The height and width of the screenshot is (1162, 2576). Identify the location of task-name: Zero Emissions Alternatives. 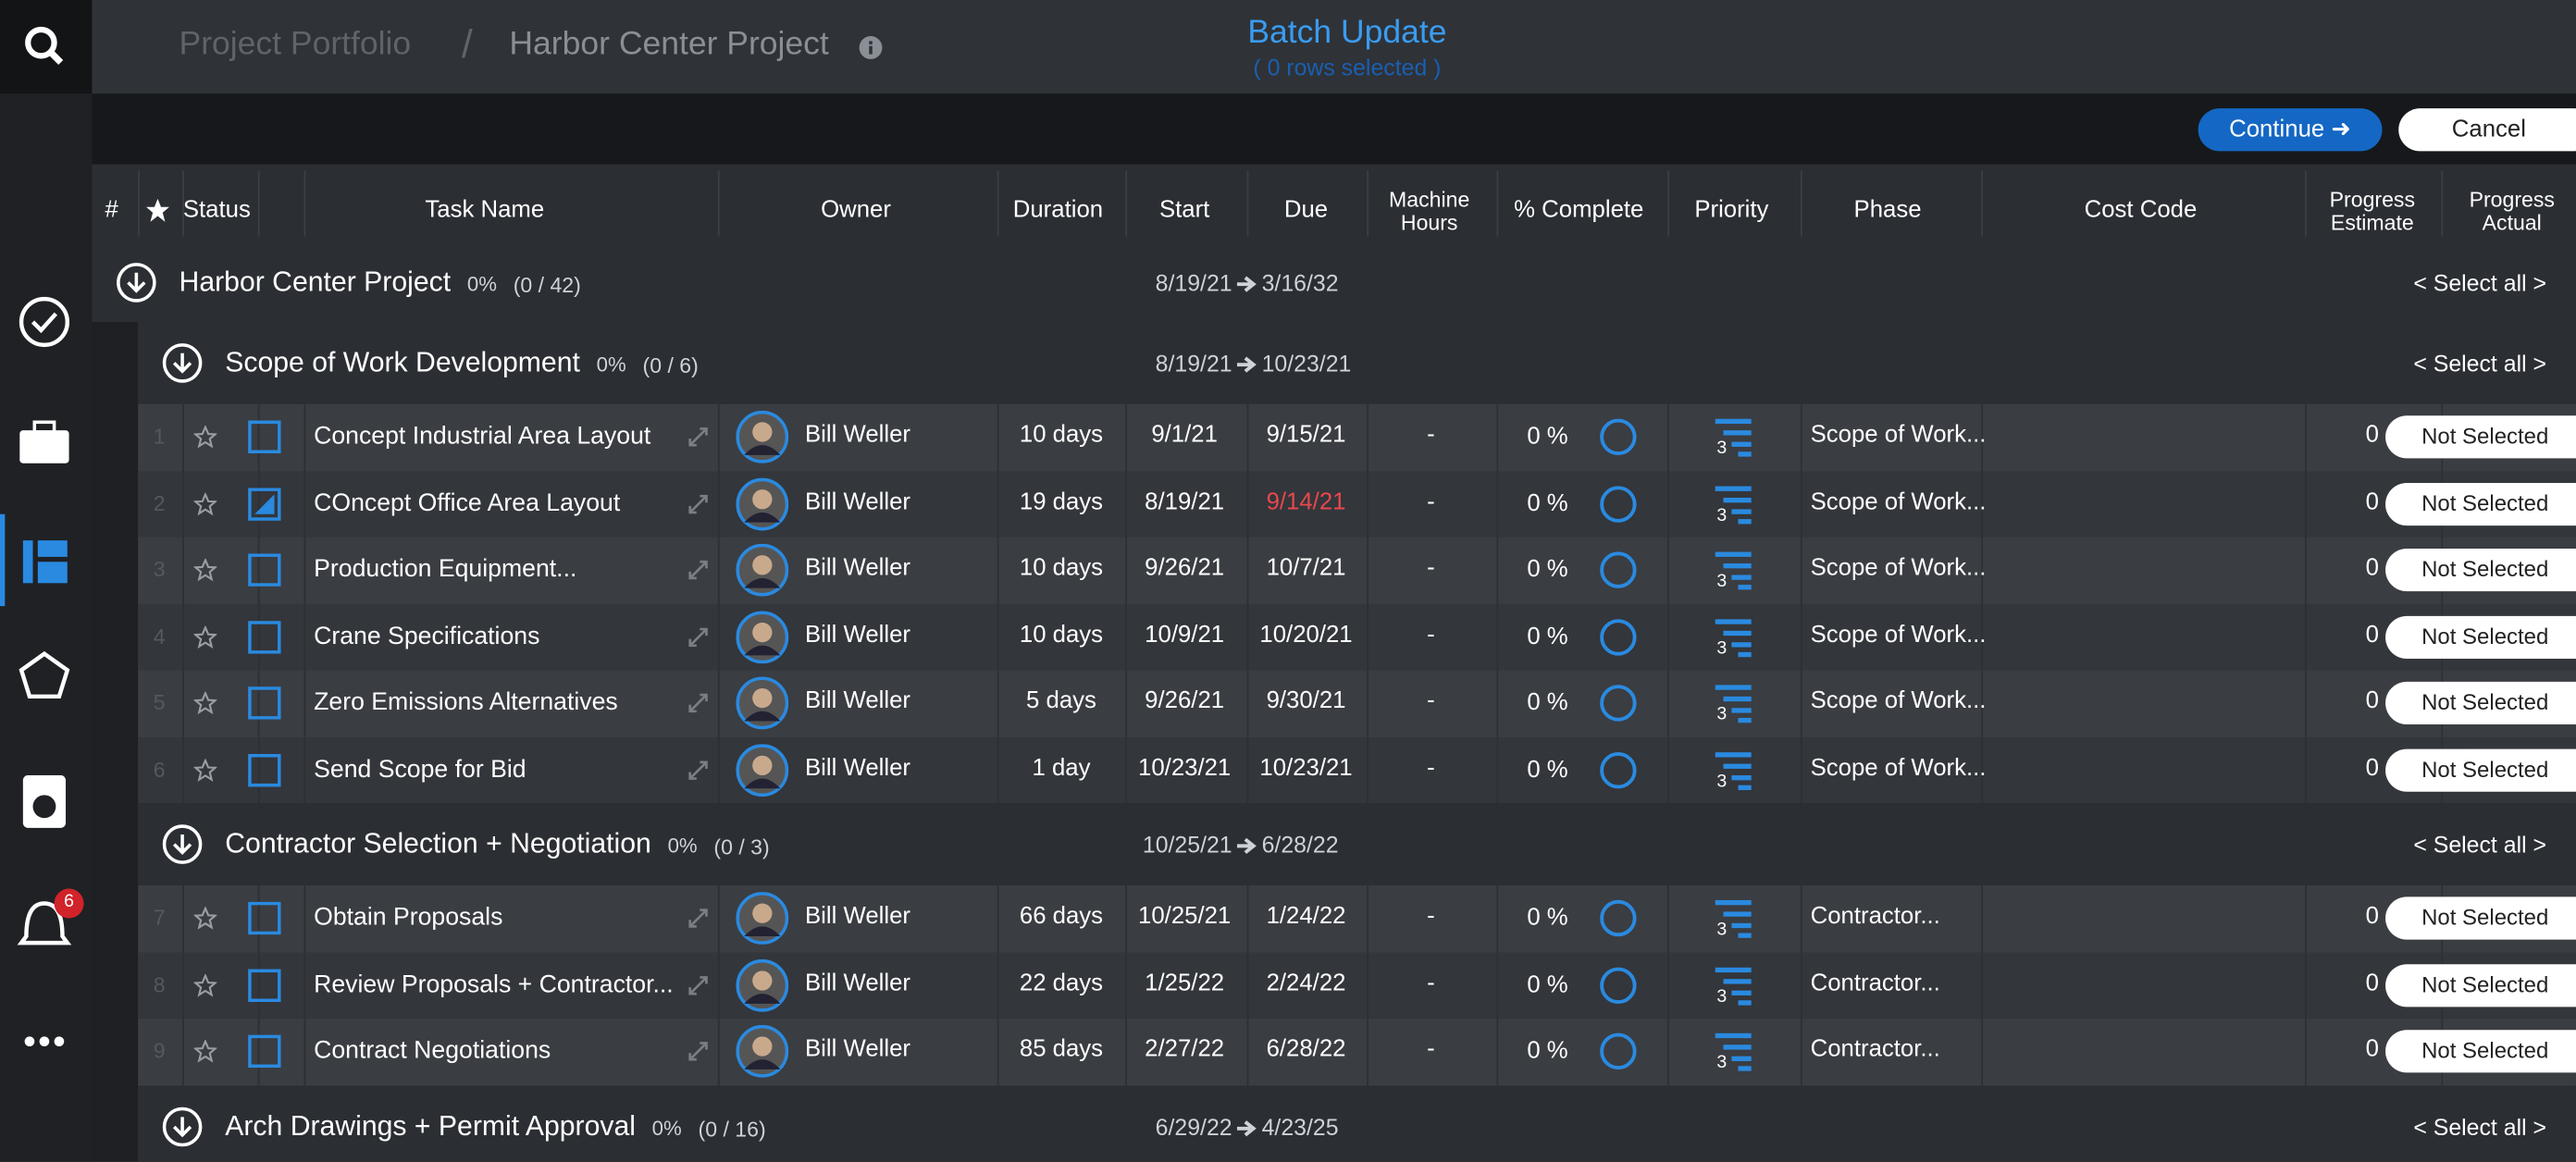
(466, 702).